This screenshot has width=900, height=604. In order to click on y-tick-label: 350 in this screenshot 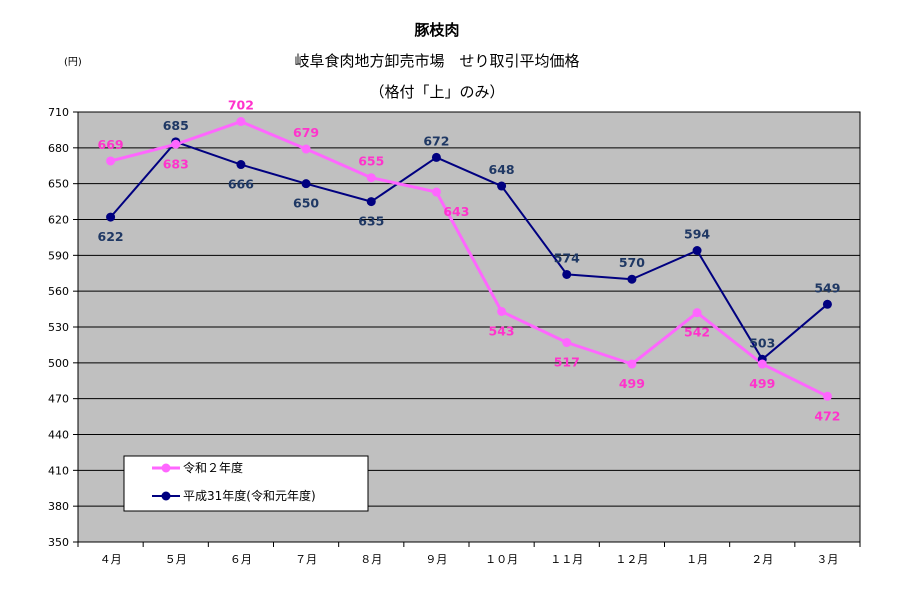, I will do `click(58, 542)`.